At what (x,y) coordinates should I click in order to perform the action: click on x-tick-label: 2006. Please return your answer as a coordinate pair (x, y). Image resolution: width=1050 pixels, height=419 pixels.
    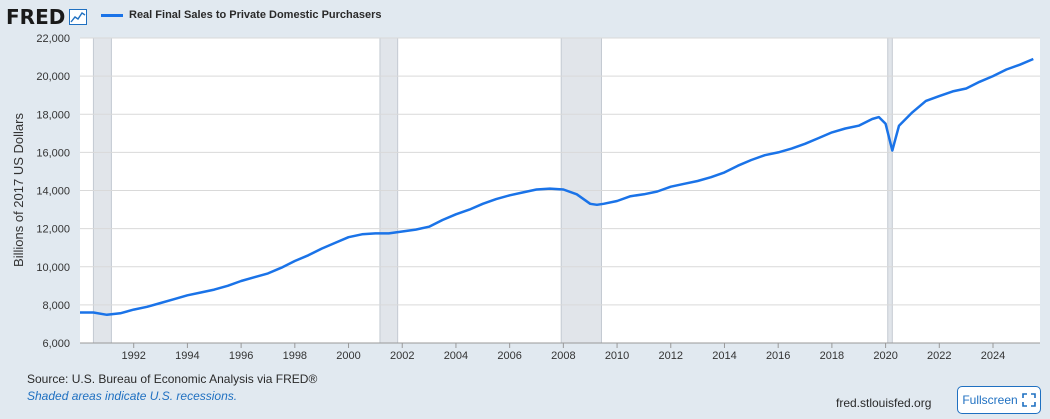
    Looking at the image, I should click on (509, 356).